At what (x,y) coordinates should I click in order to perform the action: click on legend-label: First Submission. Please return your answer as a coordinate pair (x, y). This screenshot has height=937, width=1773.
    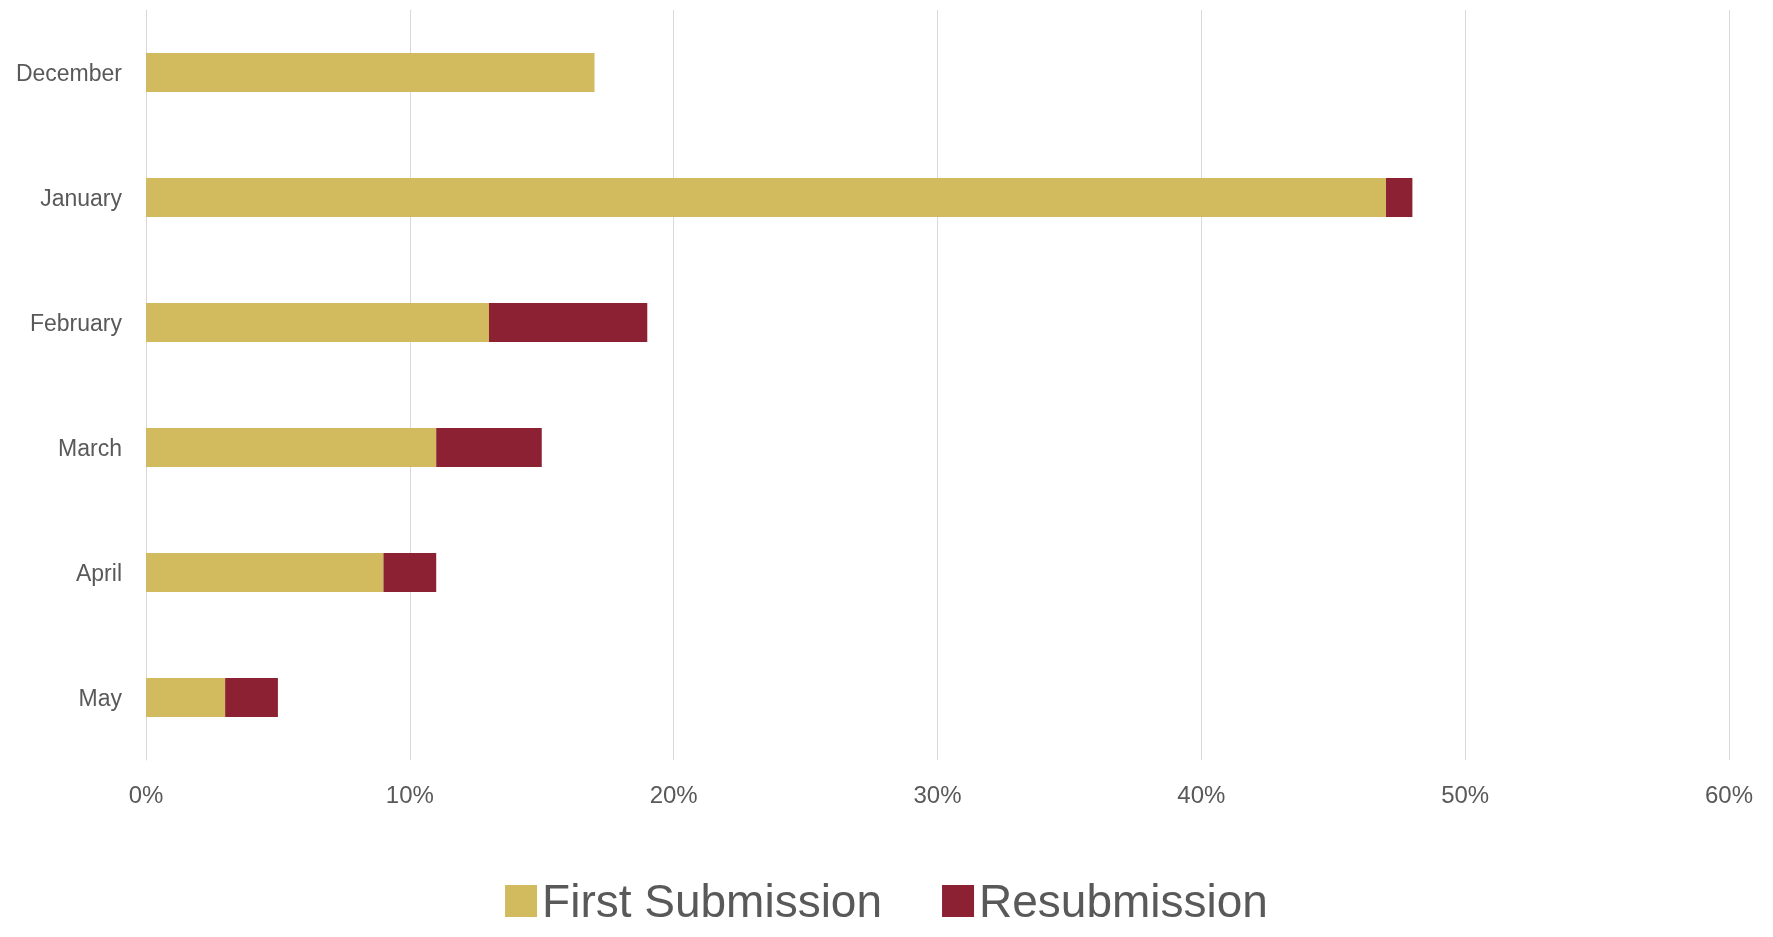
    Looking at the image, I should click on (712, 901).